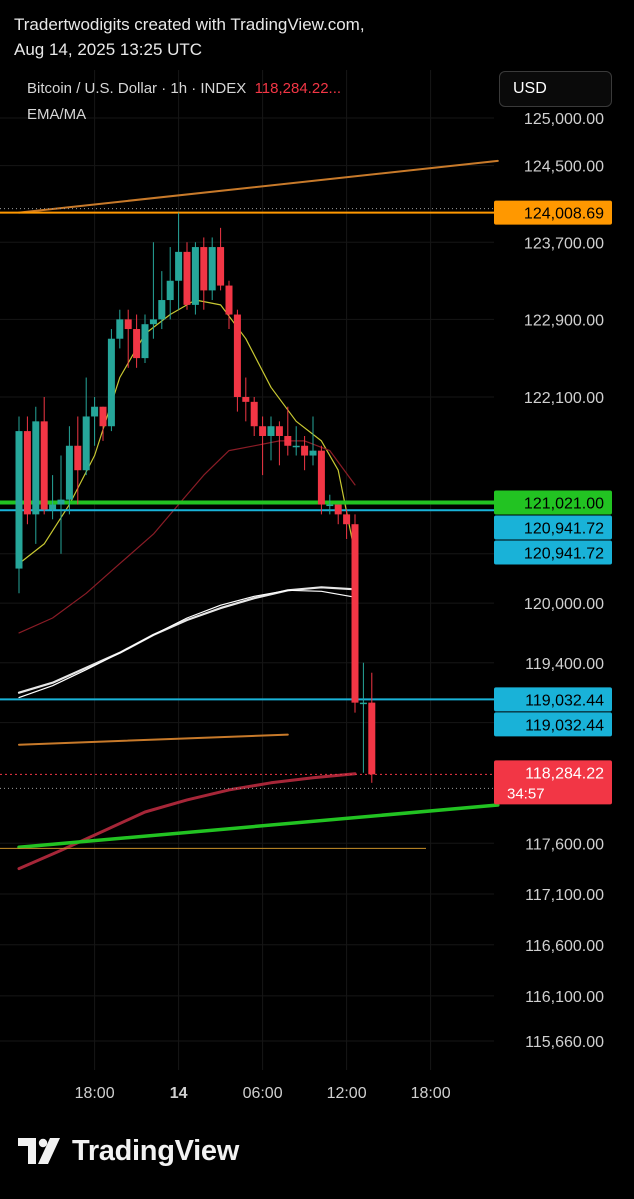 Image resolution: width=634 pixels, height=1199 pixels. What do you see at coordinates (555, 89) in the screenshot?
I see `currency-button: USD` at bounding box center [555, 89].